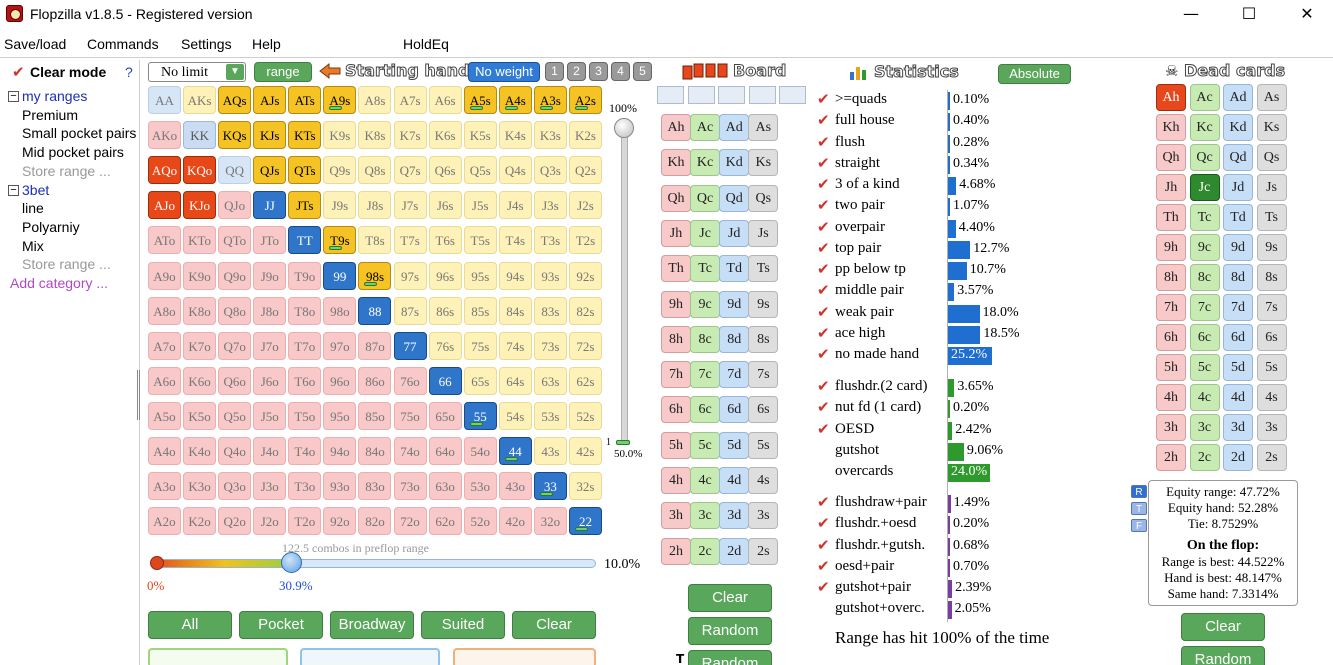  I want to click on maximize-button: ☐, so click(1249, 13).